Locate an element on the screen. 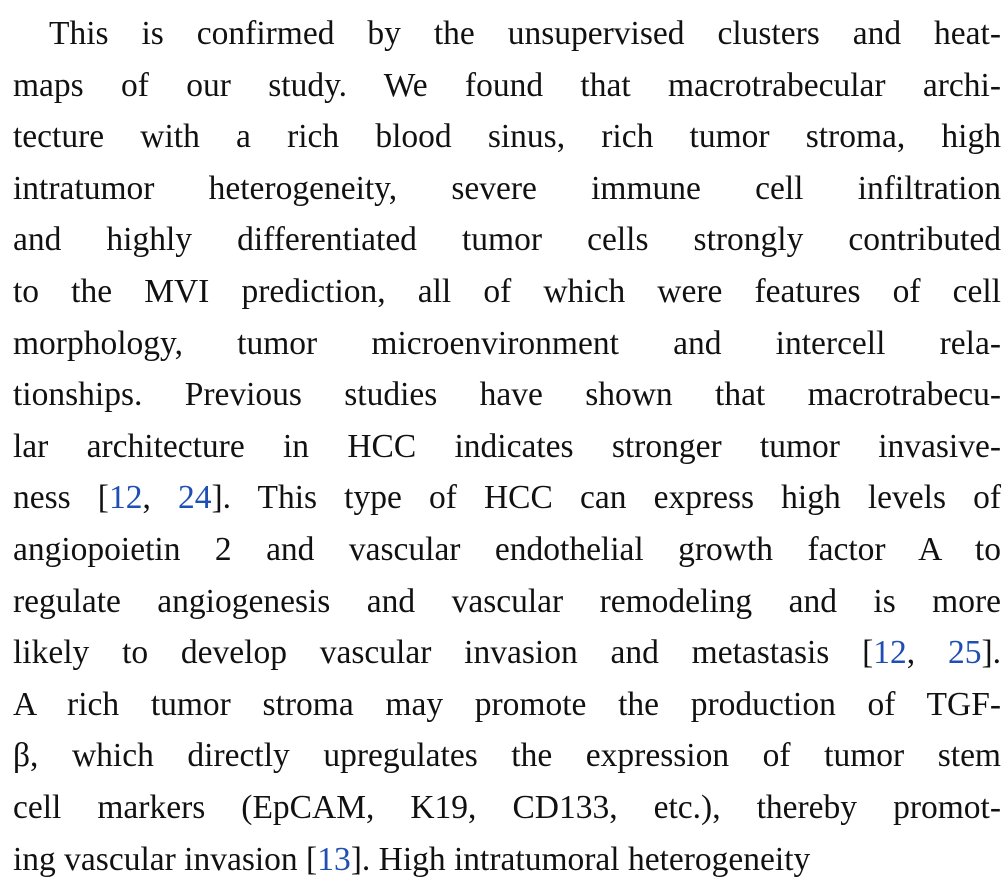  line-text: ]. High intratumoral heterogeneity is located at coordinates (580, 859).